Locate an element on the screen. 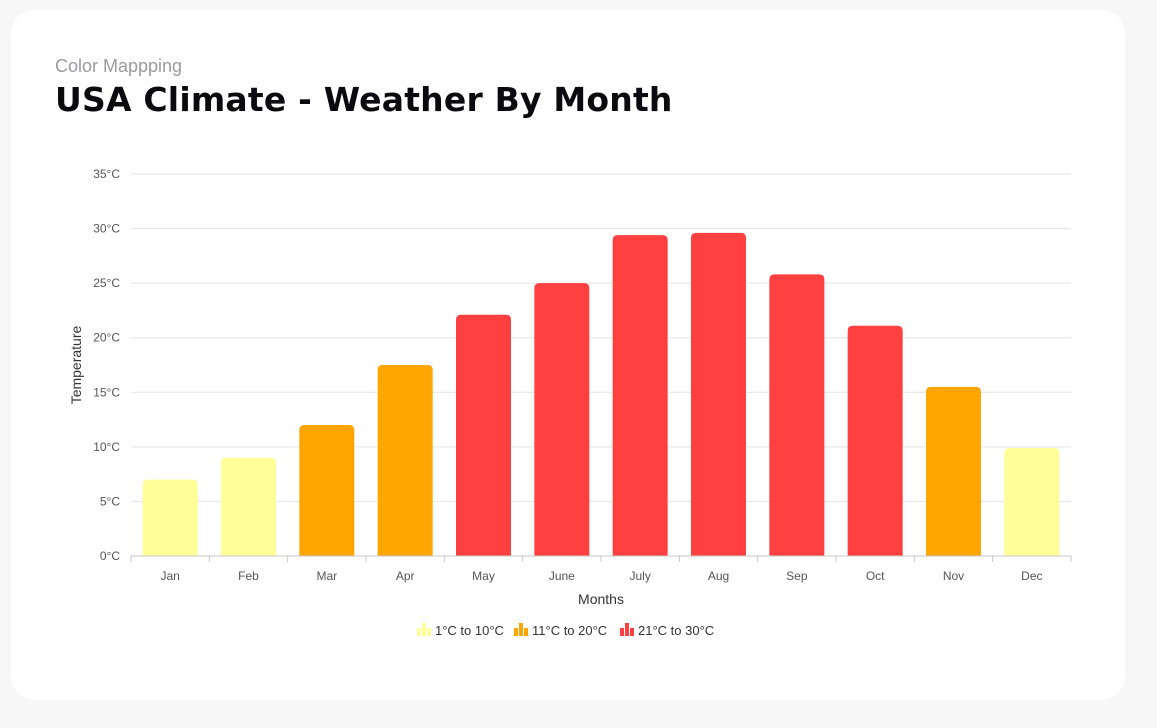  bar-jan is located at coordinates (170, 517).